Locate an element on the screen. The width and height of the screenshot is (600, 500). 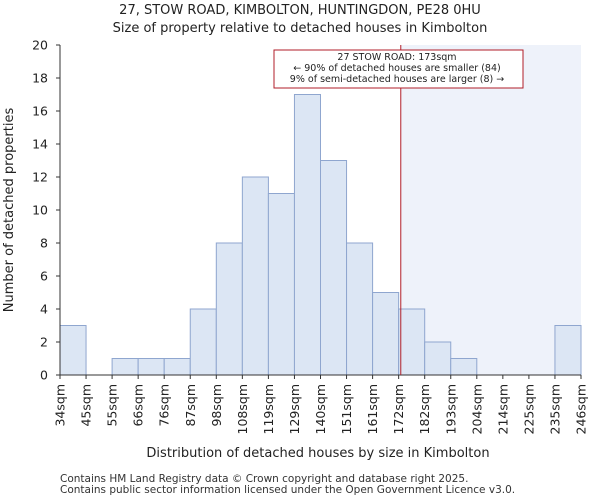
y-tick-label: 6 is located at coordinates (44, 276).